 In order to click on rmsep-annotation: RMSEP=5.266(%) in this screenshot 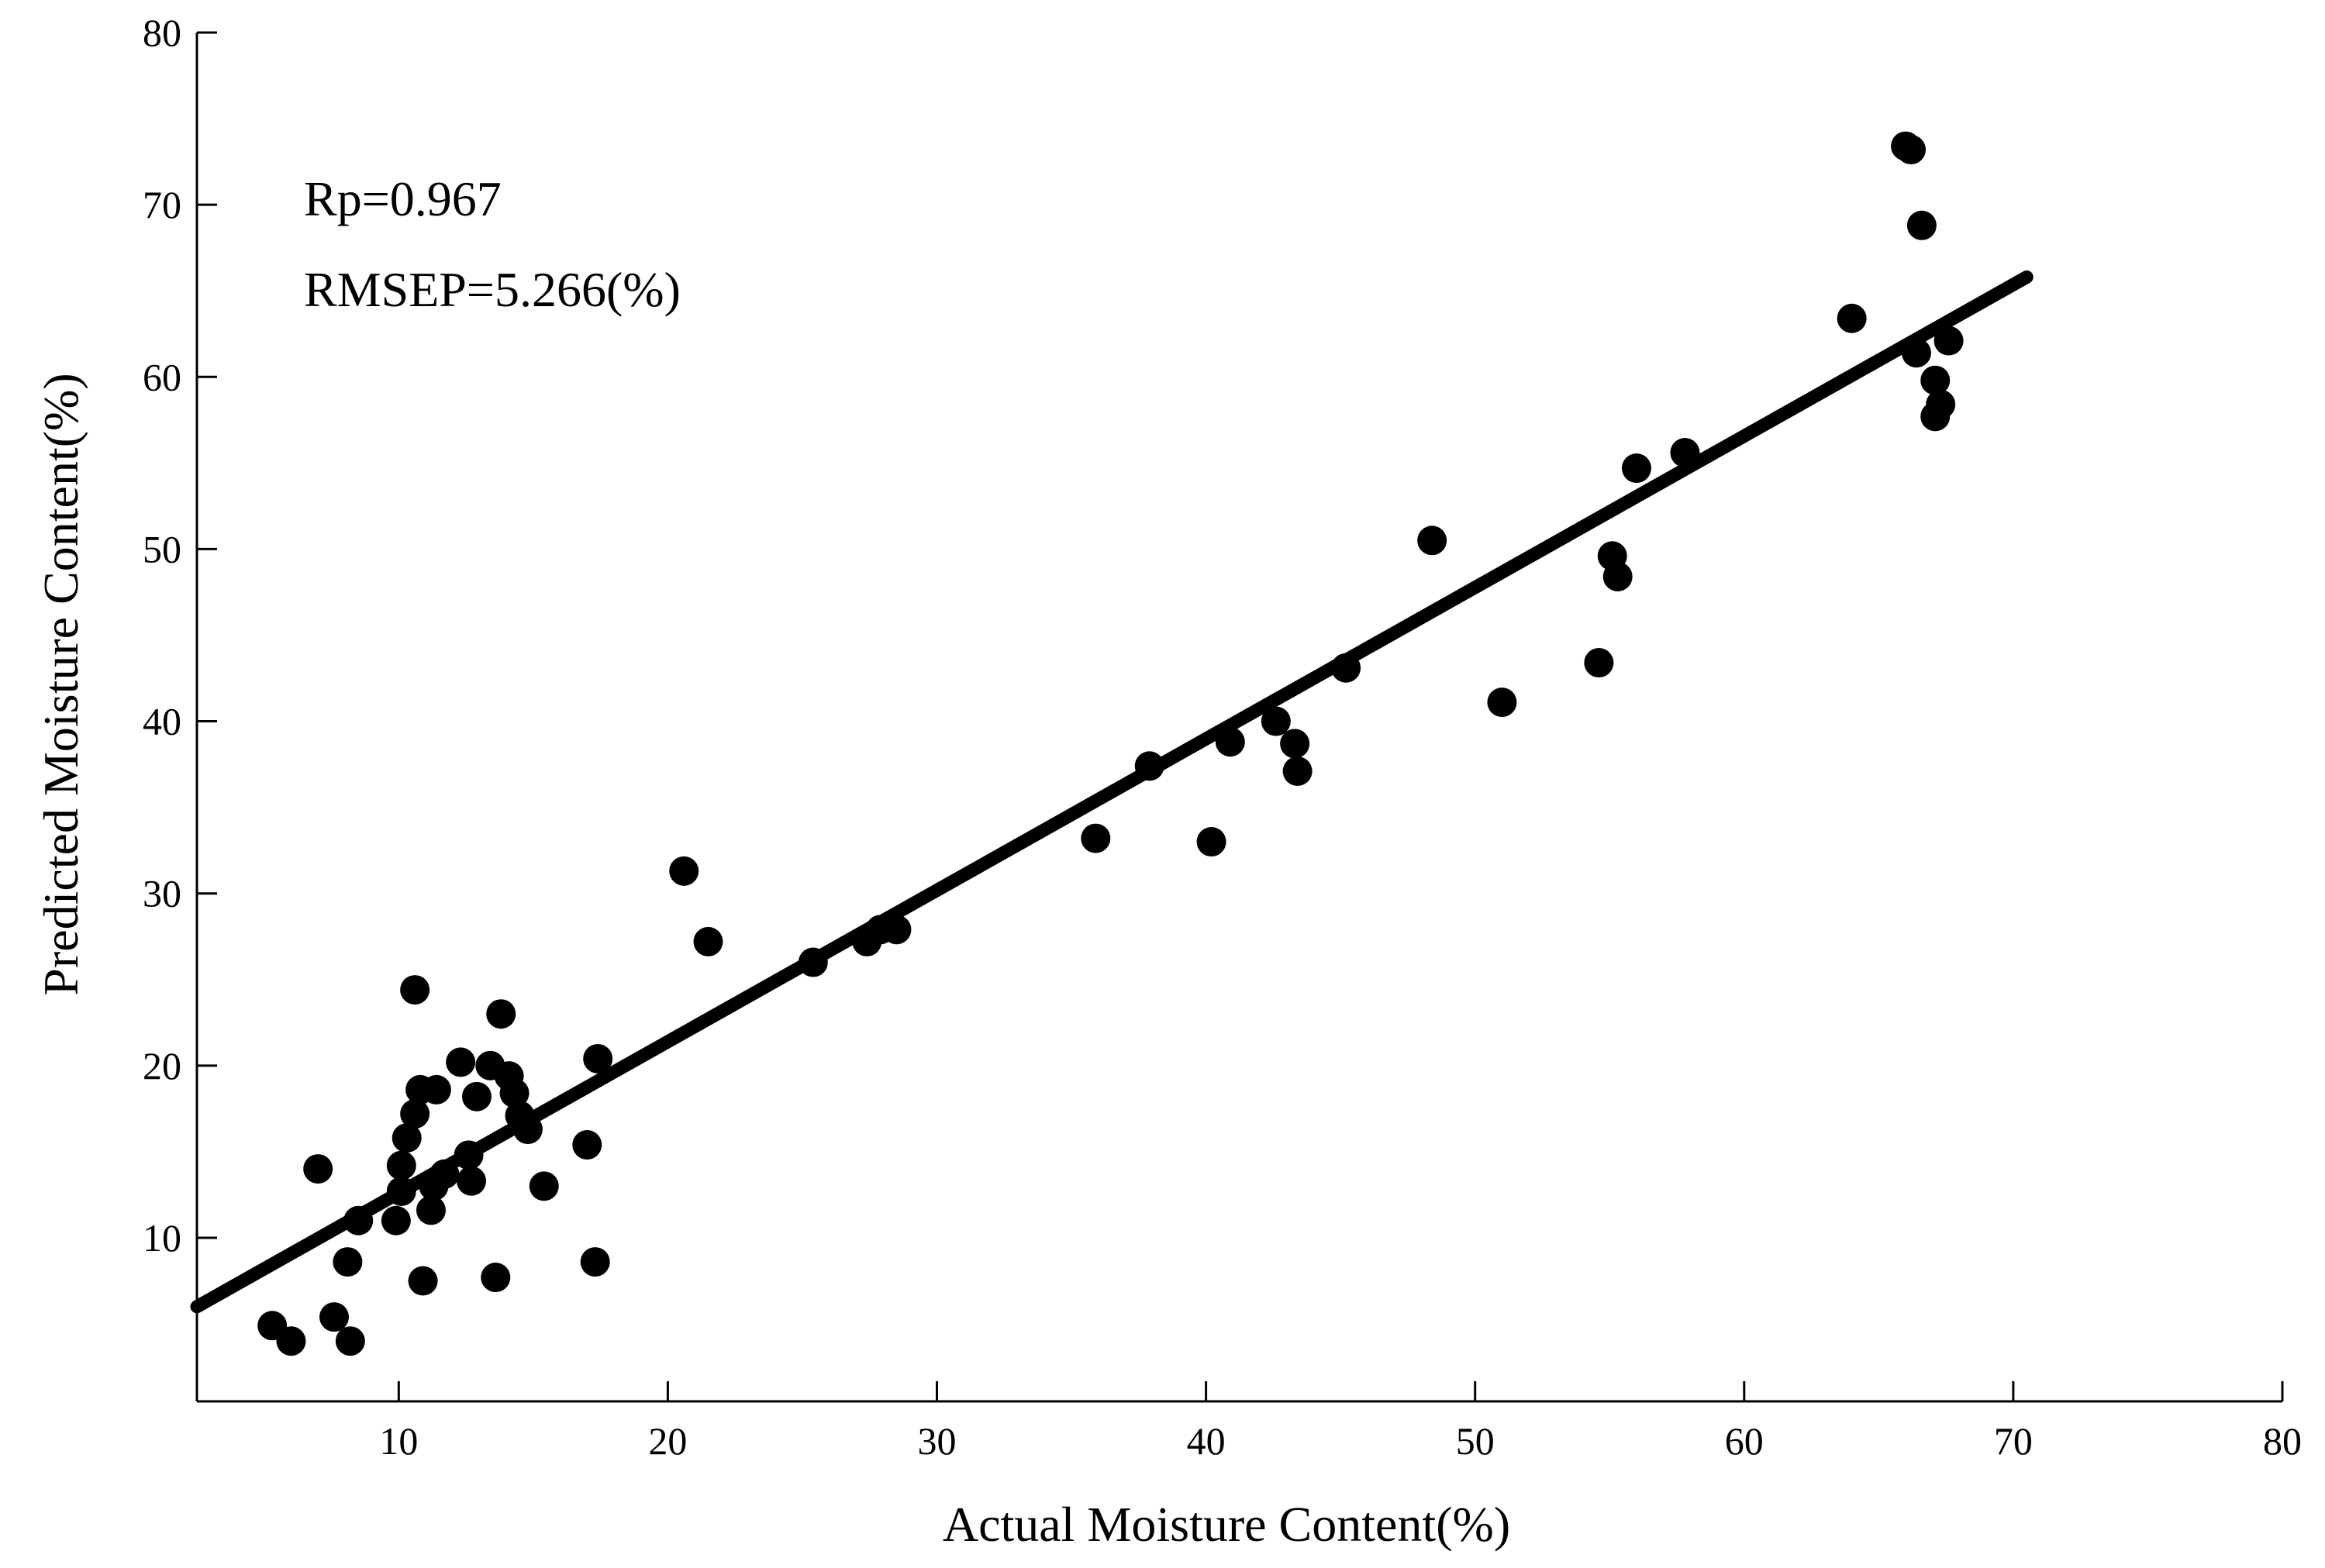, I will do `click(492, 289)`.